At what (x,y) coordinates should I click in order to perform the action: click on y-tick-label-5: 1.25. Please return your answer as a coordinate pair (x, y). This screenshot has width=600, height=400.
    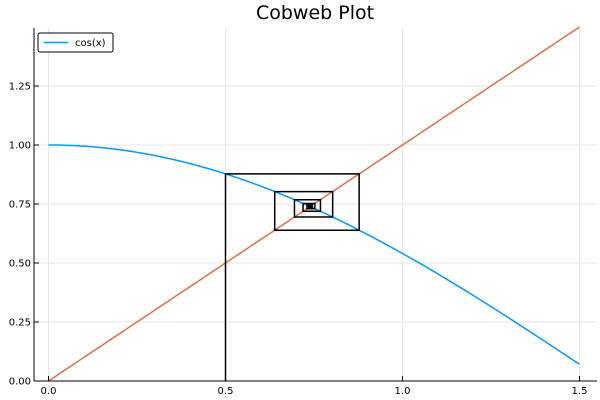
    Looking at the image, I should click on (20, 87).